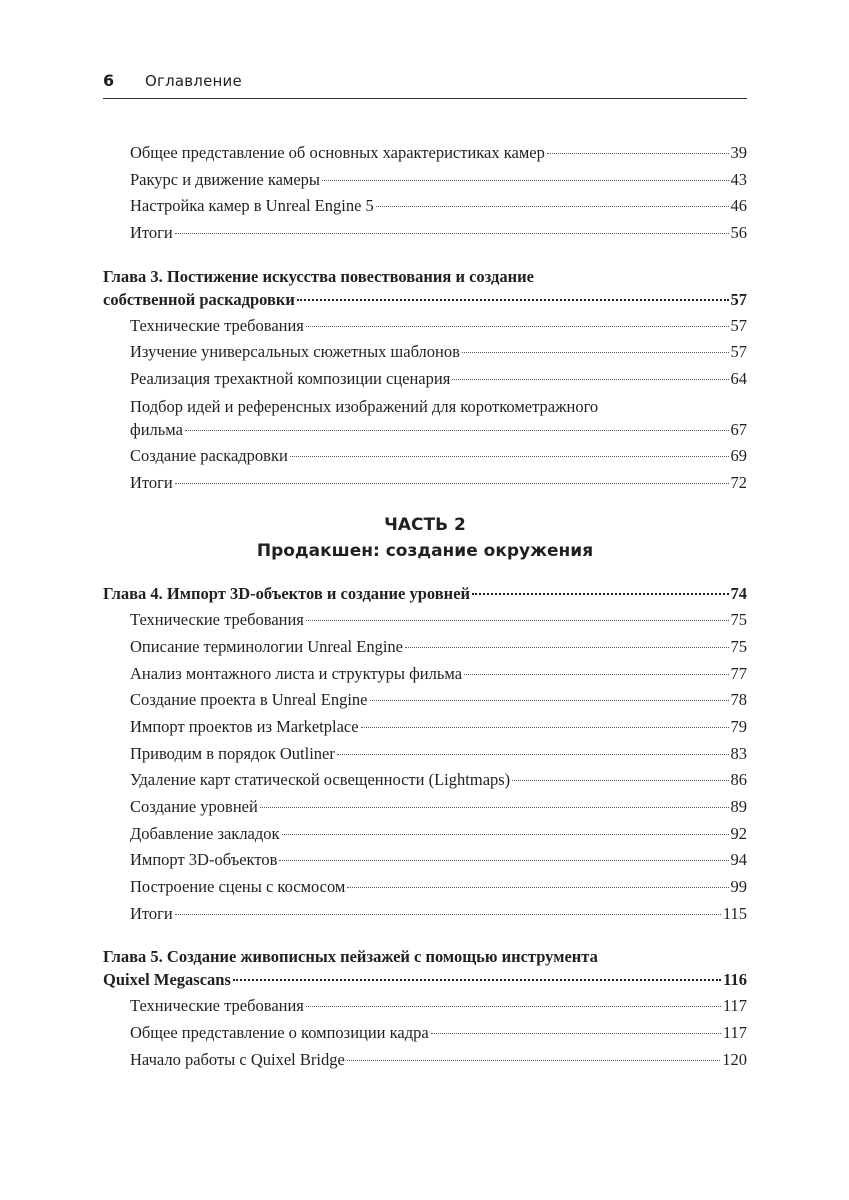 The image size is (849, 1200). I want to click on header-title: Оглавление, so click(193, 81).